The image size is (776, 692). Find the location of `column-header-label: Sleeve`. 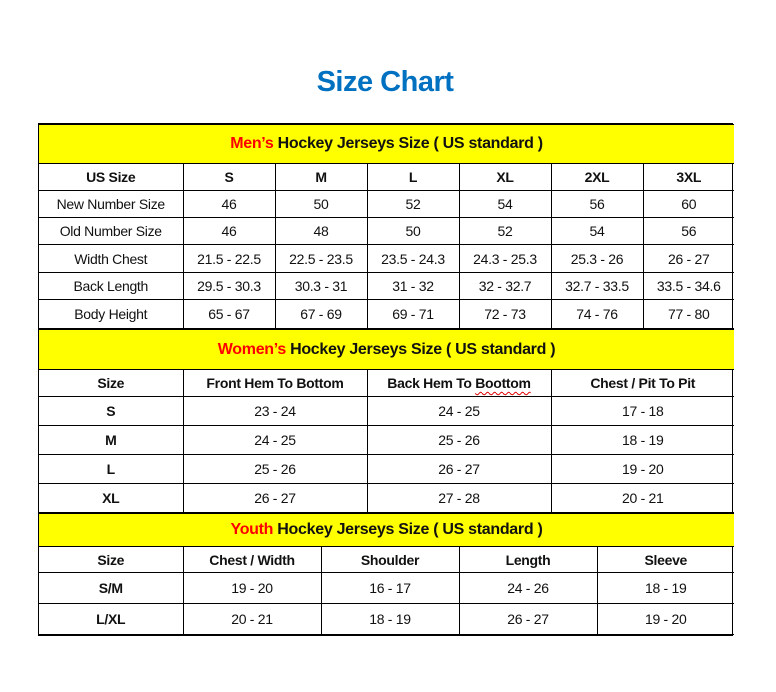

column-header-label: Sleeve is located at coordinates (666, 559).